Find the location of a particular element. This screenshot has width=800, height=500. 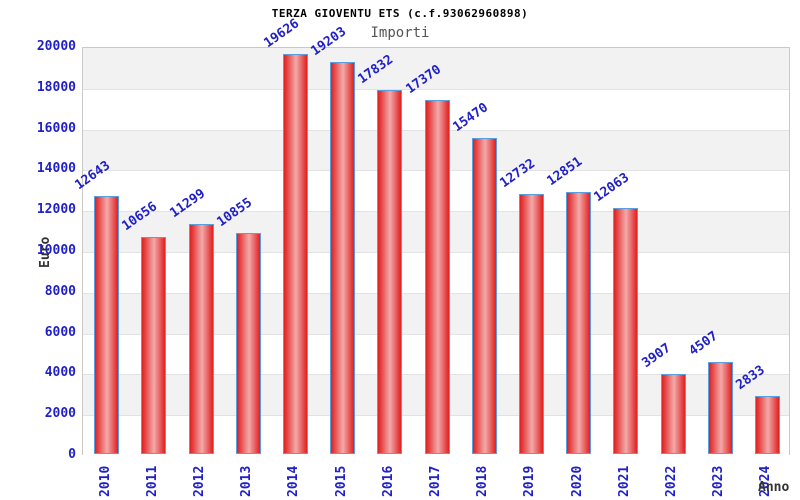

x-tick-label: 2017 is located at coordinates (435, 481).